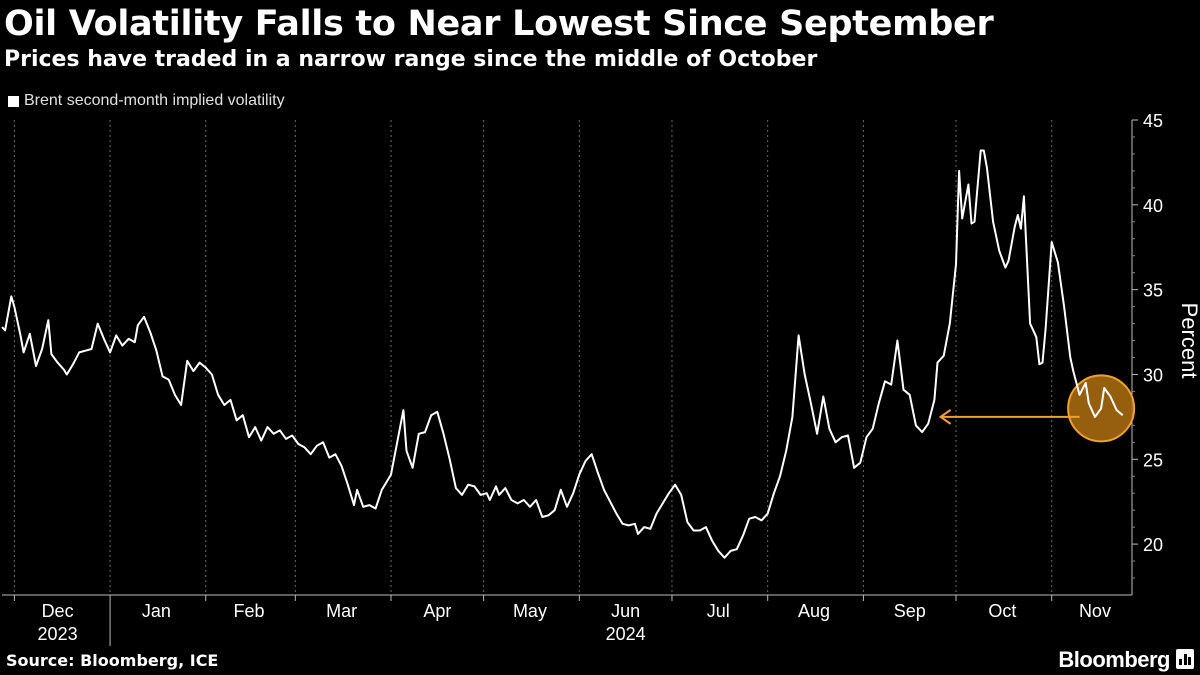 The image size is (1200, 675). I want to click on x-year-label-2023: 2023, so click(58, 634).